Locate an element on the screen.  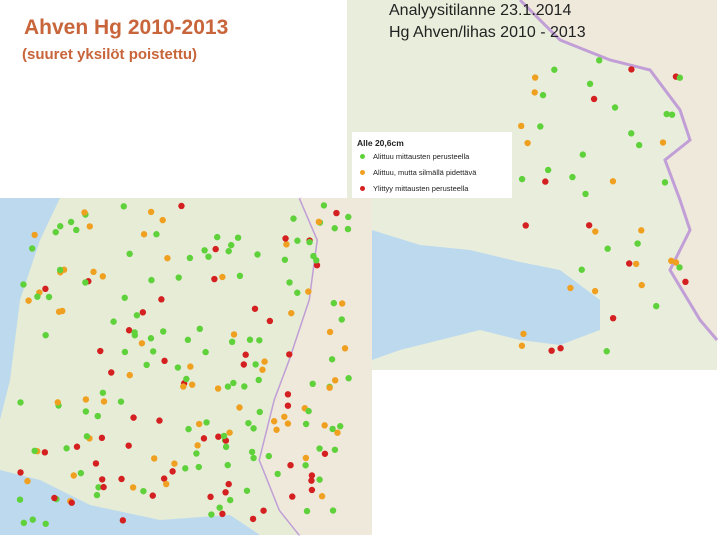
title: Ahven Hg 2010-2013 is located at coordinates (126, 27).